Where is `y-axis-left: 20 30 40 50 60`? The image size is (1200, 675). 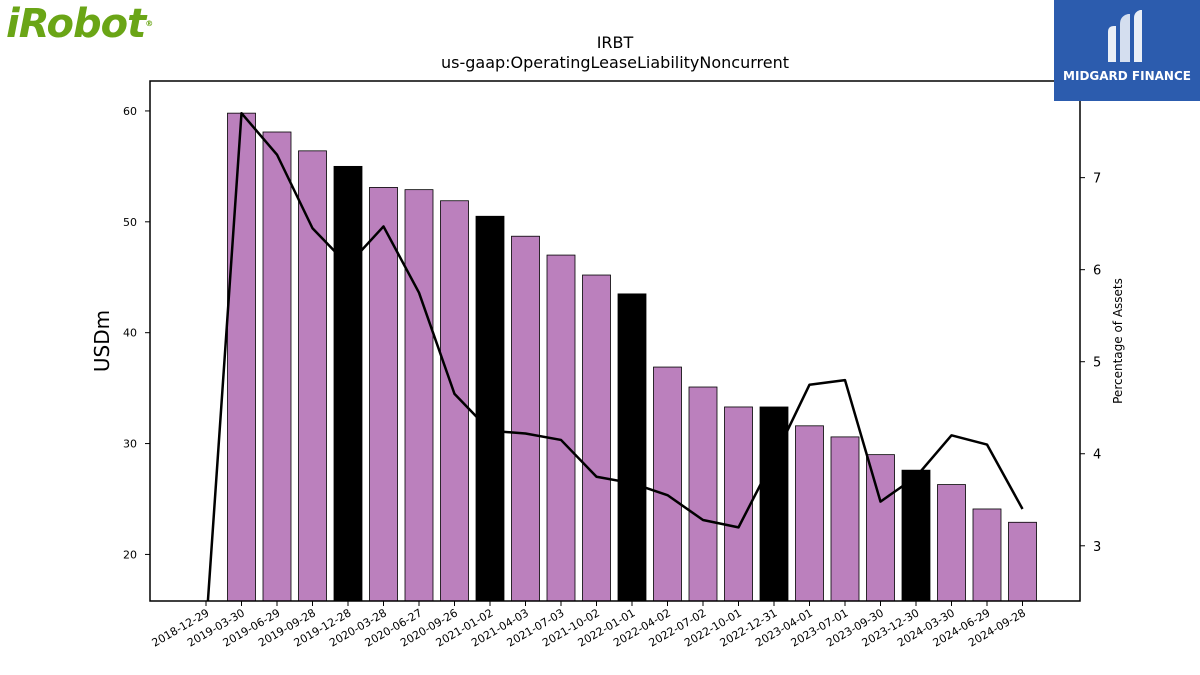 y-axis-left: 20 30 40 50 60 is located at coordinates (136, 333).